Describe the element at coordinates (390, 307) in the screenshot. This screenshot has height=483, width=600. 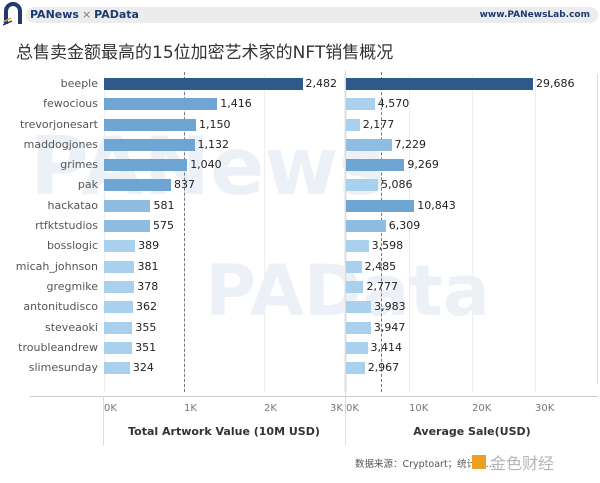
I see `bar-value-label: 3,983` at that location.